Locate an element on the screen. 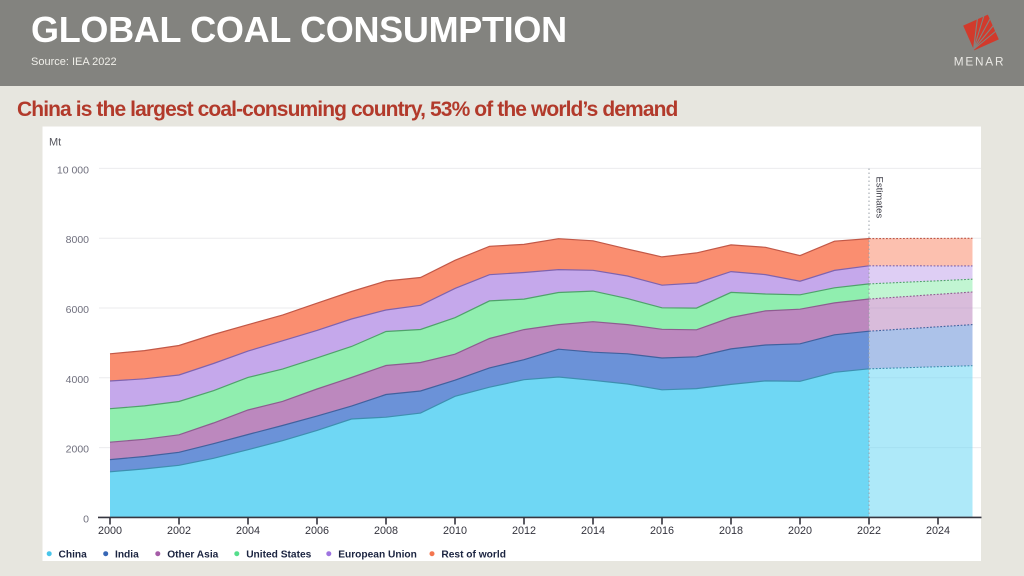 The width and height of the screenshot is (1024, 576). svg-text: 0 is located at coordinates (86, 519).